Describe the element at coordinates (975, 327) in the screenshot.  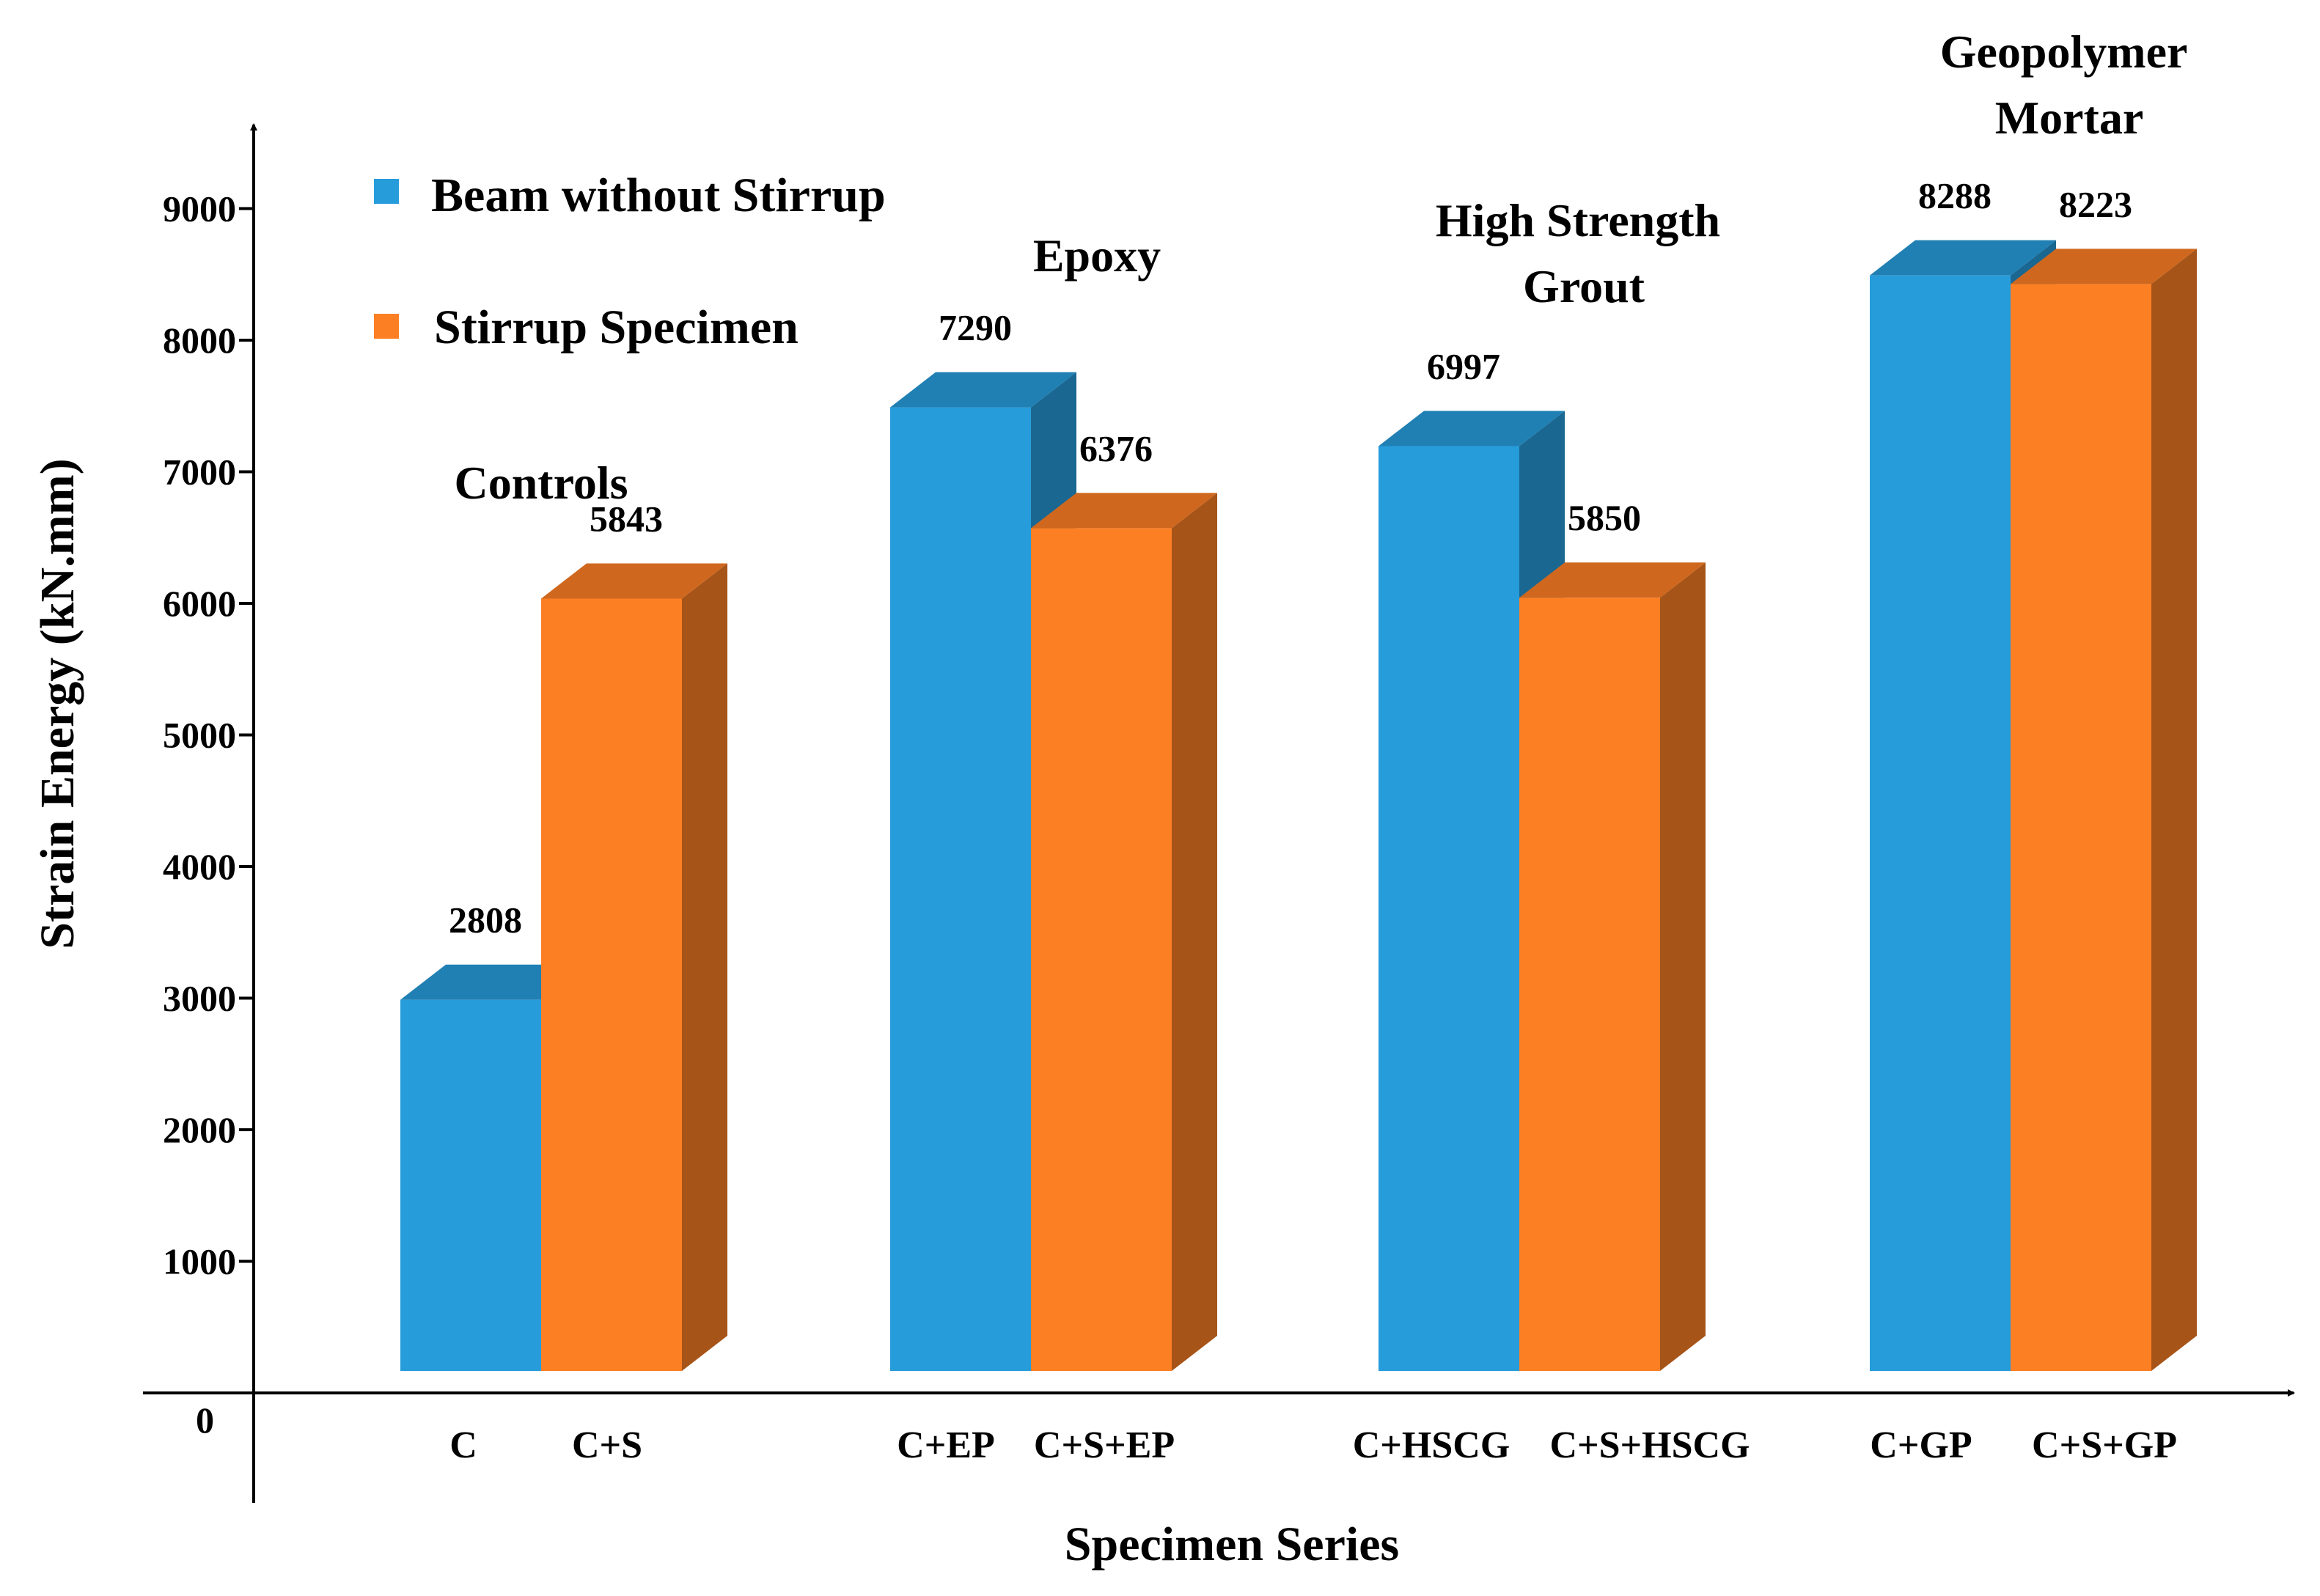
I see `value-label-c-ep: 7290` at that location.